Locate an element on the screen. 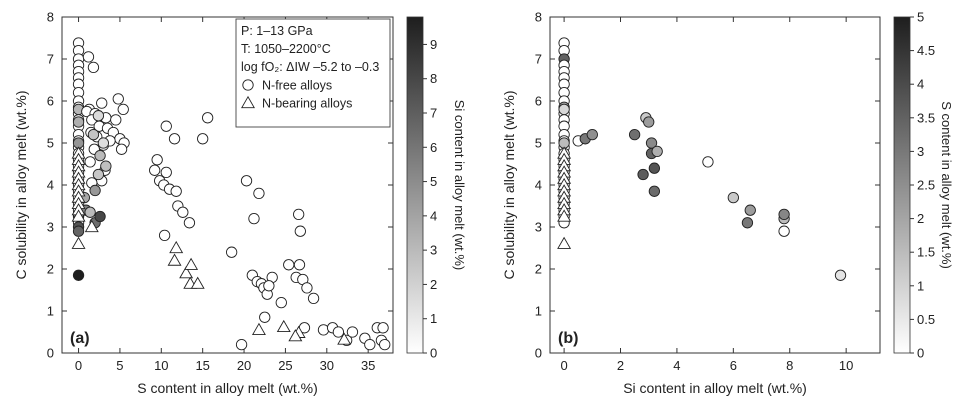  colorbar-tick-label: 2 is located at coordinates (433, 284).